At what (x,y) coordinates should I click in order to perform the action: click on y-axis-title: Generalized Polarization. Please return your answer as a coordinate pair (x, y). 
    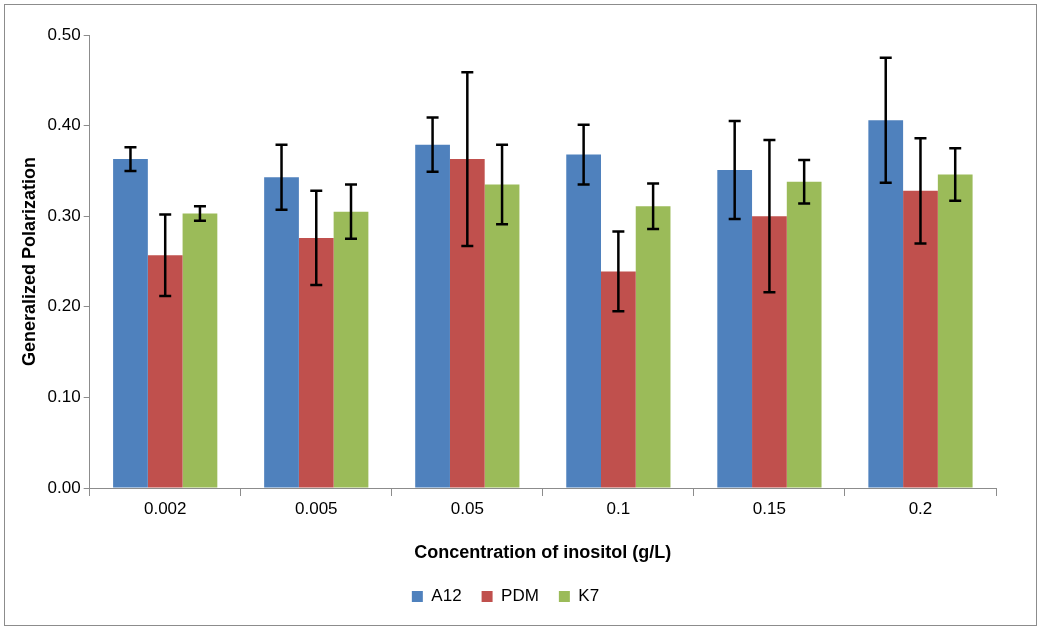
    Looking at the image, I should click on (28, 261).